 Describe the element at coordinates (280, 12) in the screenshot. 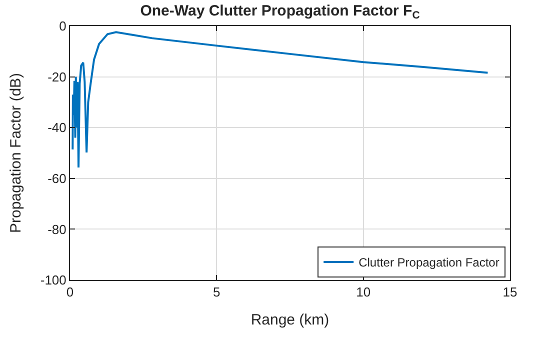

I see `chart-title: One-Way Clutter Propagation Factor F$_{C}$` at that location.